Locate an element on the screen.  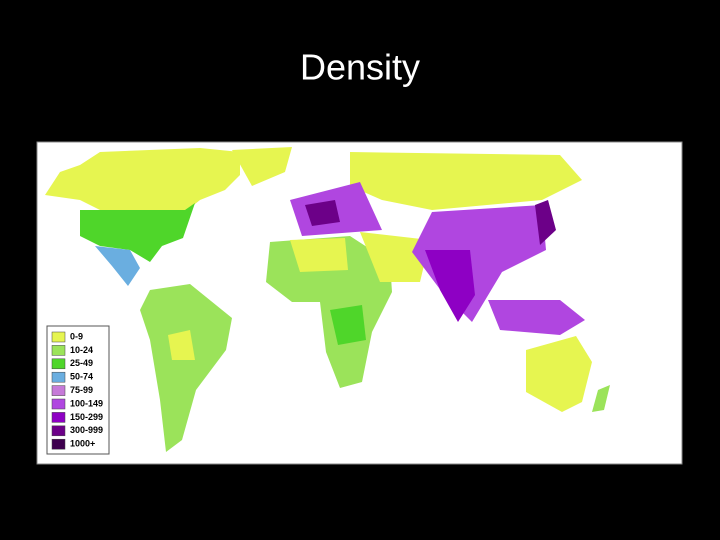
japan is located at coordinates (545, 222).